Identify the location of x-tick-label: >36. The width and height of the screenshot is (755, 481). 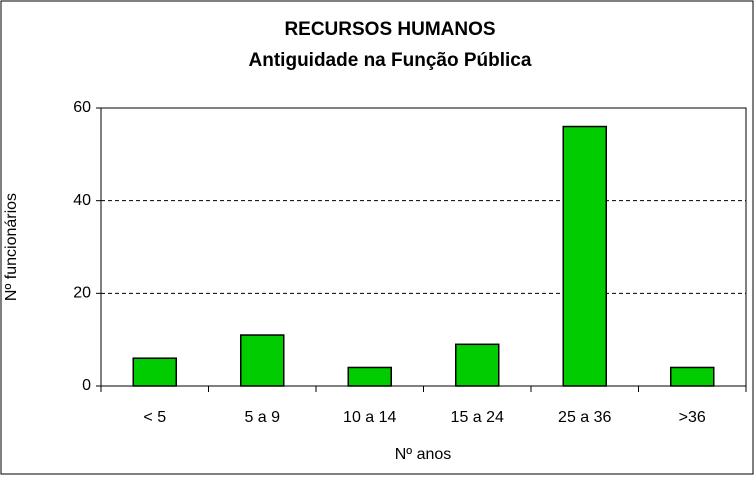
(692, 417).